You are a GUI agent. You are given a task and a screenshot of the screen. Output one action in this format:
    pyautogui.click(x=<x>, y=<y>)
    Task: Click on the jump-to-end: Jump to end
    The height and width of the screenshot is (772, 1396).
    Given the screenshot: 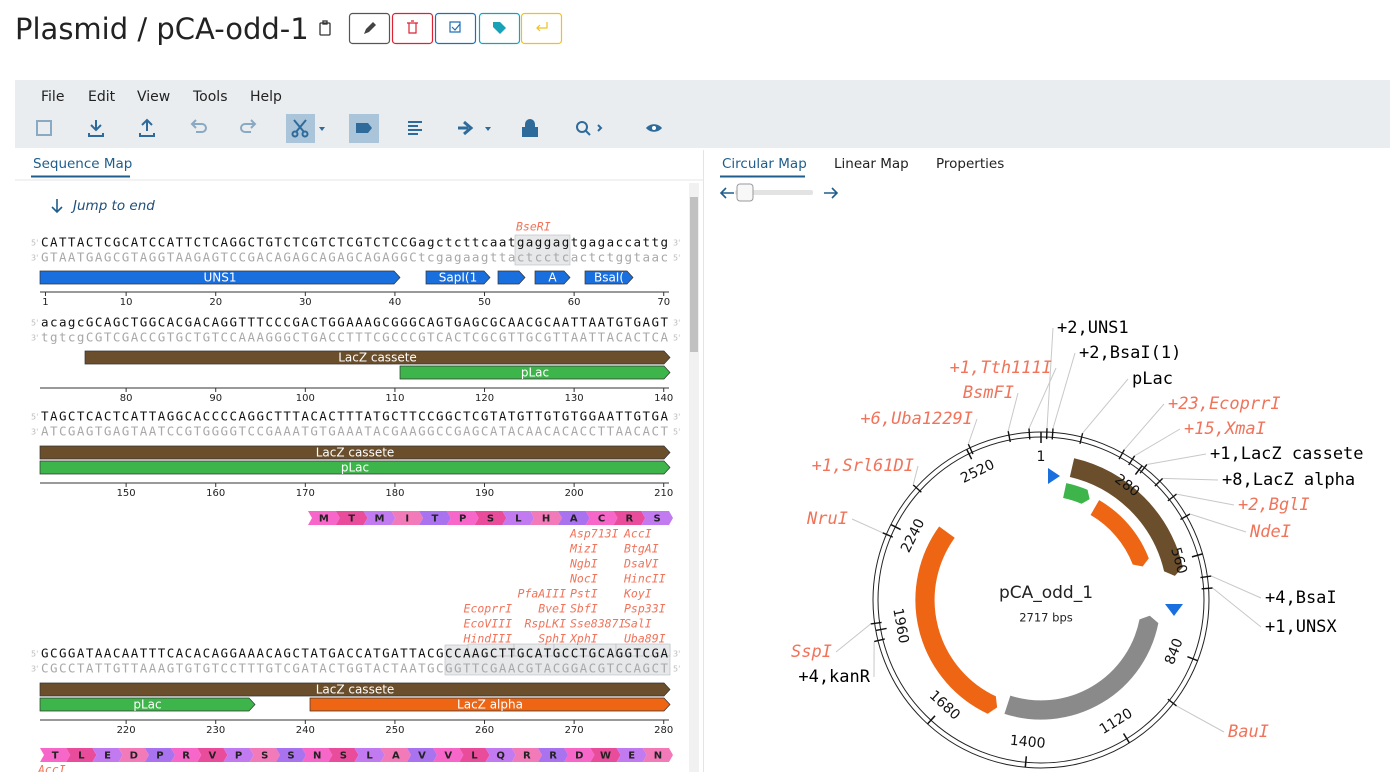 What is the action you would take?
    pyautogui.click(x=112, y=206)
    